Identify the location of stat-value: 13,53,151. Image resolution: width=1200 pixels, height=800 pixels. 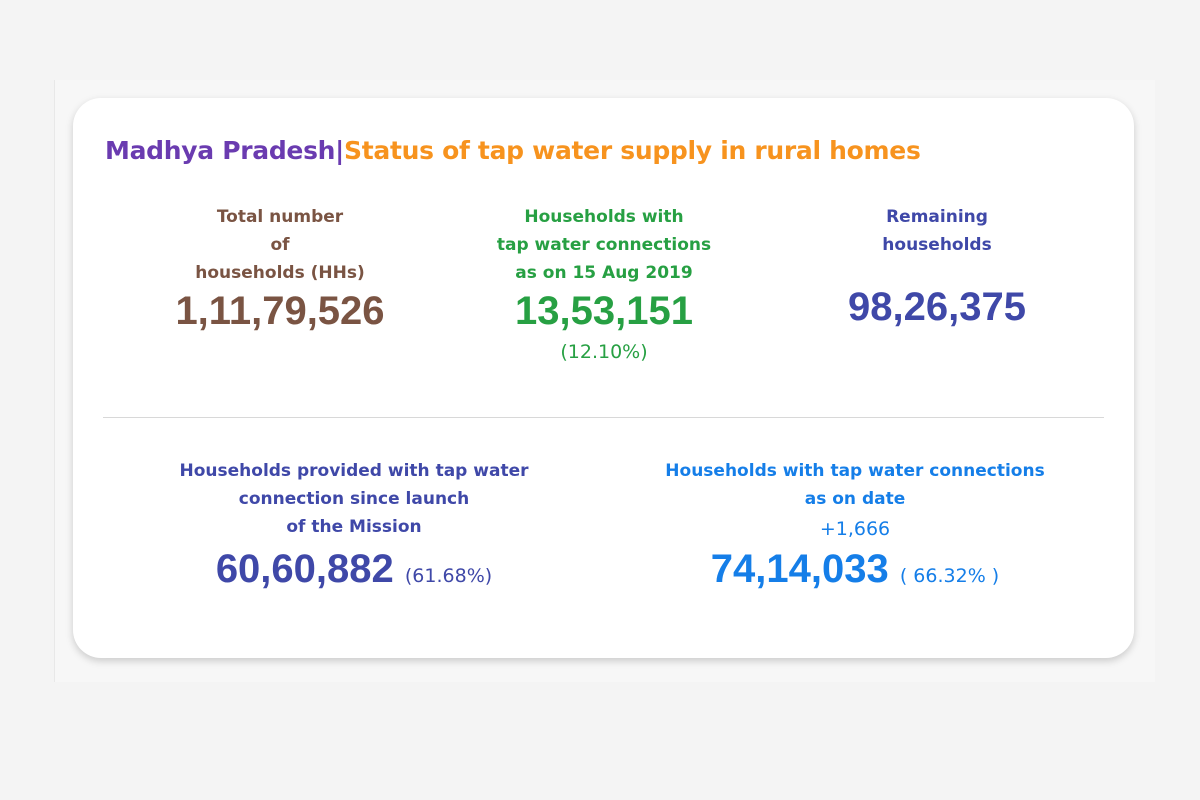
(604, 311).